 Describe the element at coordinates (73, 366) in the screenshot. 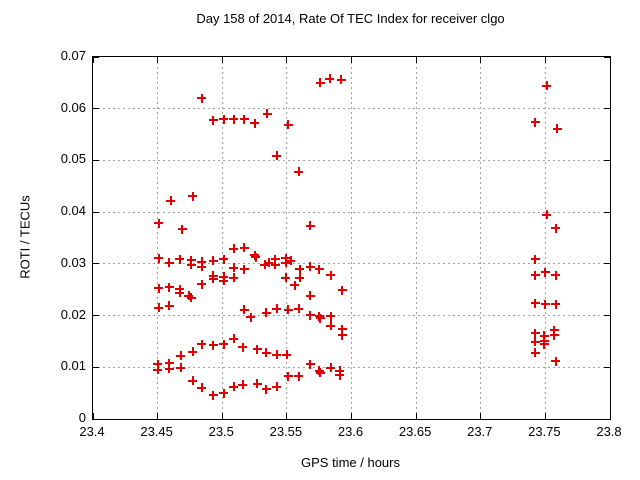

I see `y-tick-label: 0.01` at that location.